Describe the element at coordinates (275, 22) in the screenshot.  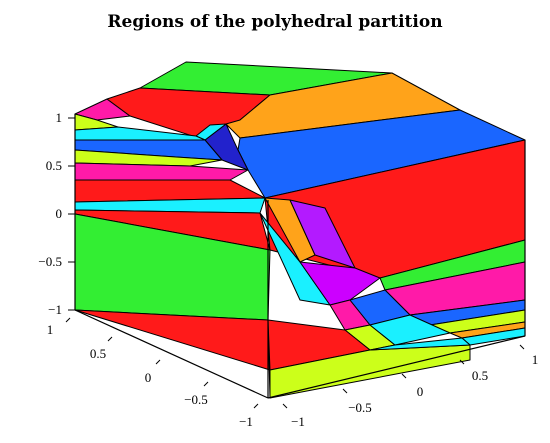
I see `chart-title: Regions of the polyhedral partition` at that location.